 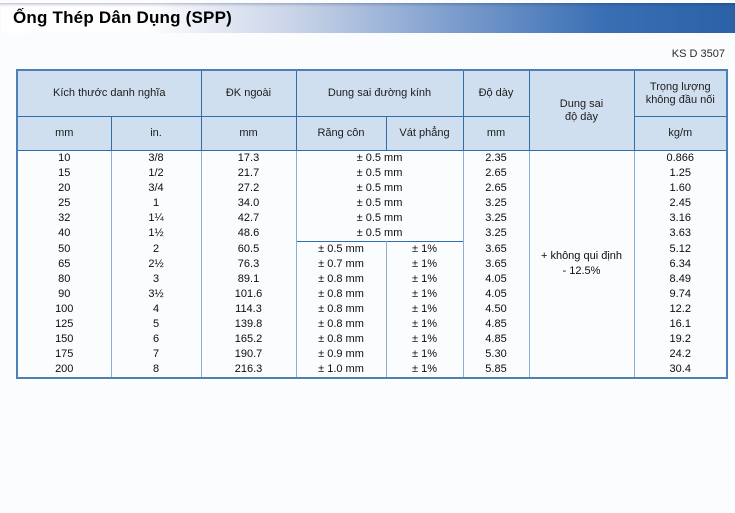 What do you see at coordinates (424, 133) in the screenshot?
I see `header-plain-bevel: Vát phẳng` at bounding box center [424, 133].